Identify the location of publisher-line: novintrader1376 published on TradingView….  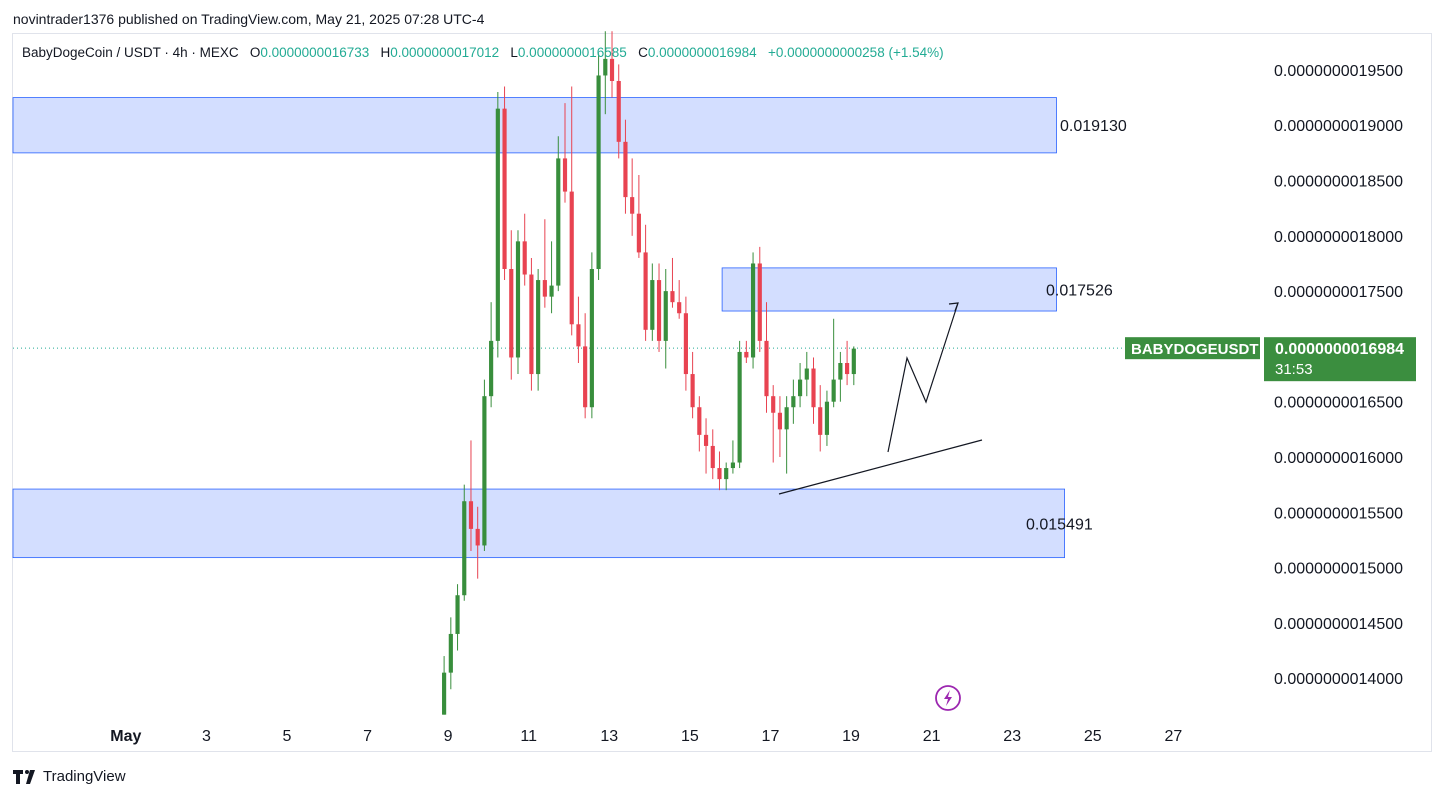
(249, 19).